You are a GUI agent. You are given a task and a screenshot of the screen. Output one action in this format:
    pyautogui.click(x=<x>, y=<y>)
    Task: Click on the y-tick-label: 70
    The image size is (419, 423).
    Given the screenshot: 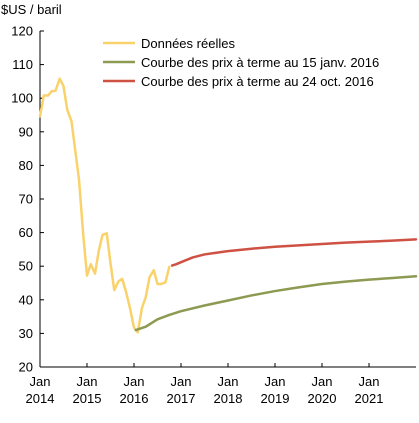 What is the action you would take?
    pyautogui.click(x=26, y=199)
    